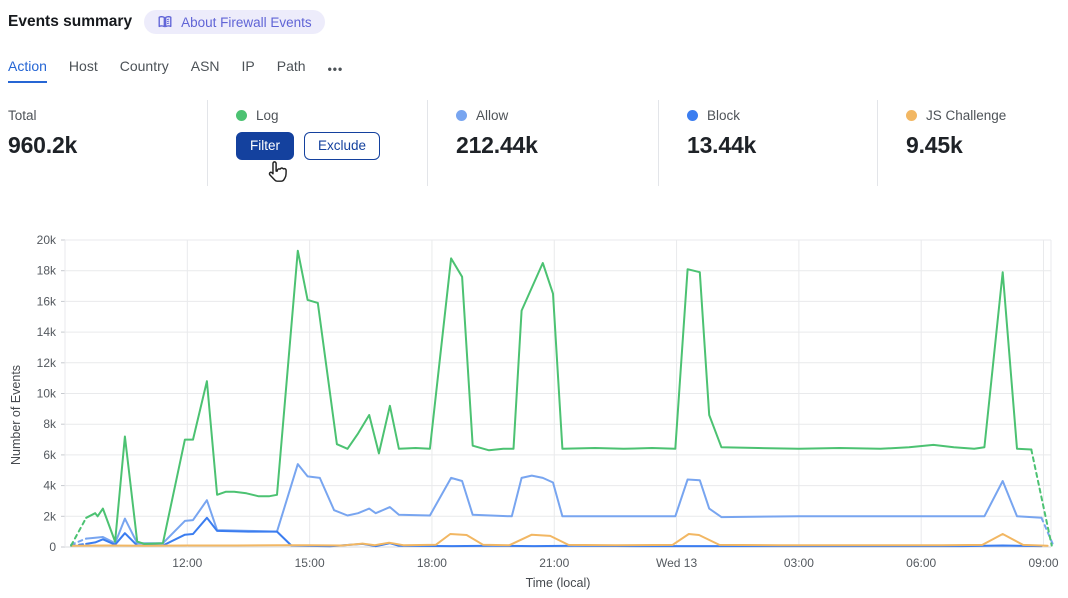 The width and height of the screenshot is (1068, 598). What do you see at coordinates (47, 271) in the screenshot?
I see `y-tick-label: 18k` at bounding box center [47, 271].